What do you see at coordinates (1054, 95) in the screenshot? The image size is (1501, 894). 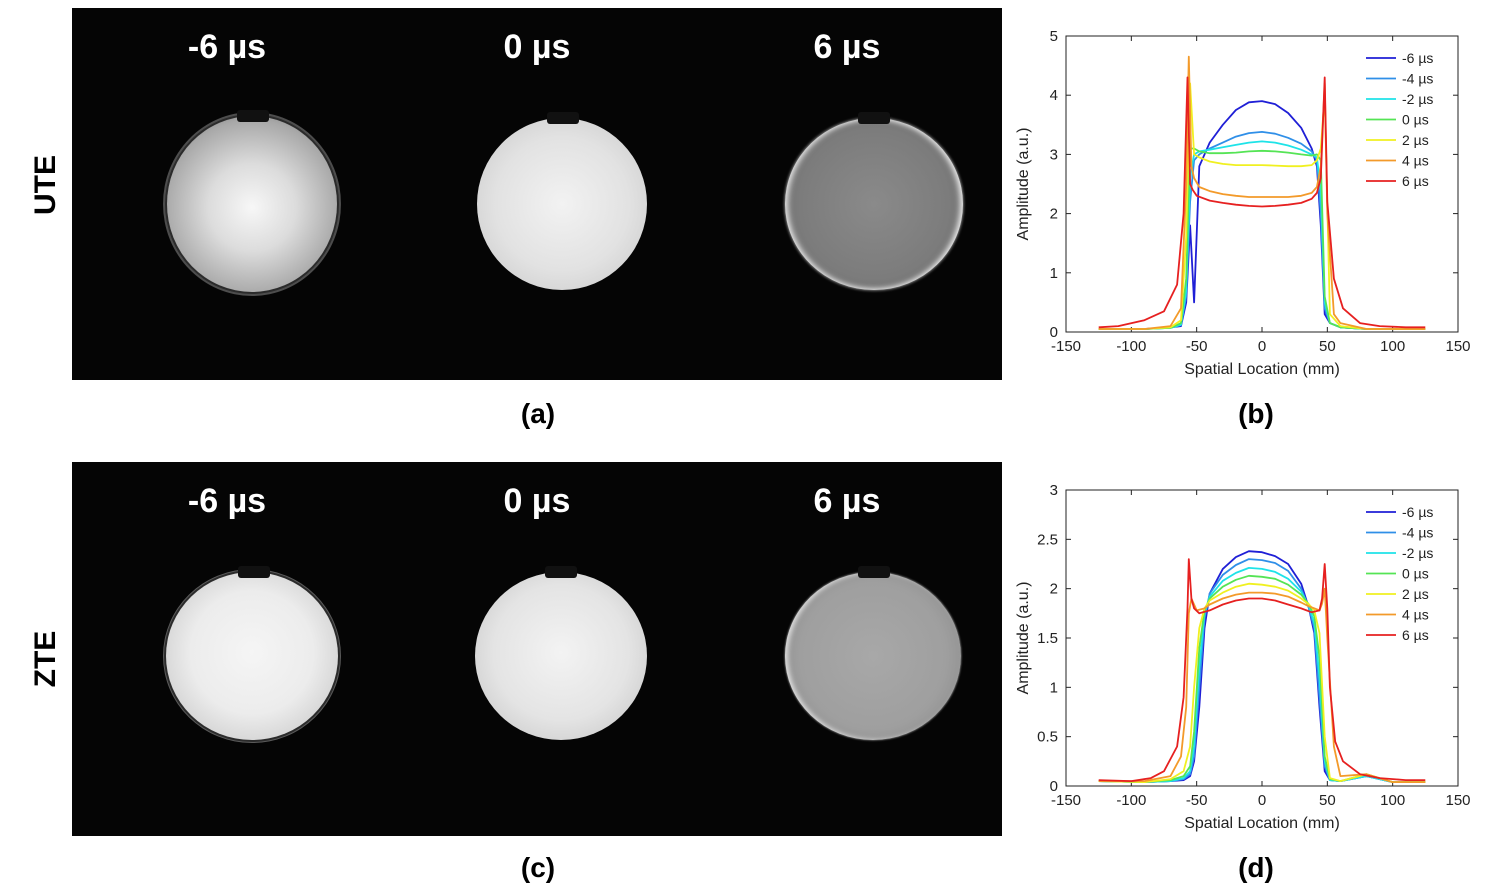 I see `y-tick-label: 4` at bounding box center [1054, 95].